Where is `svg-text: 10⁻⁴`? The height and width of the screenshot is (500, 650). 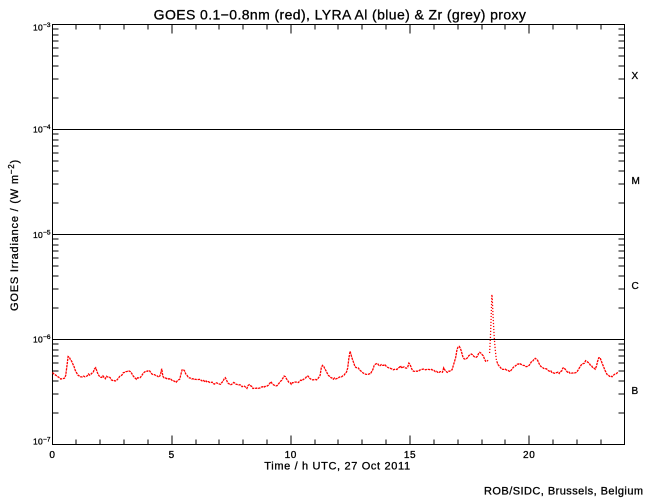
svg-text: 10⁻⁴ is located at coordinates (42, 129).